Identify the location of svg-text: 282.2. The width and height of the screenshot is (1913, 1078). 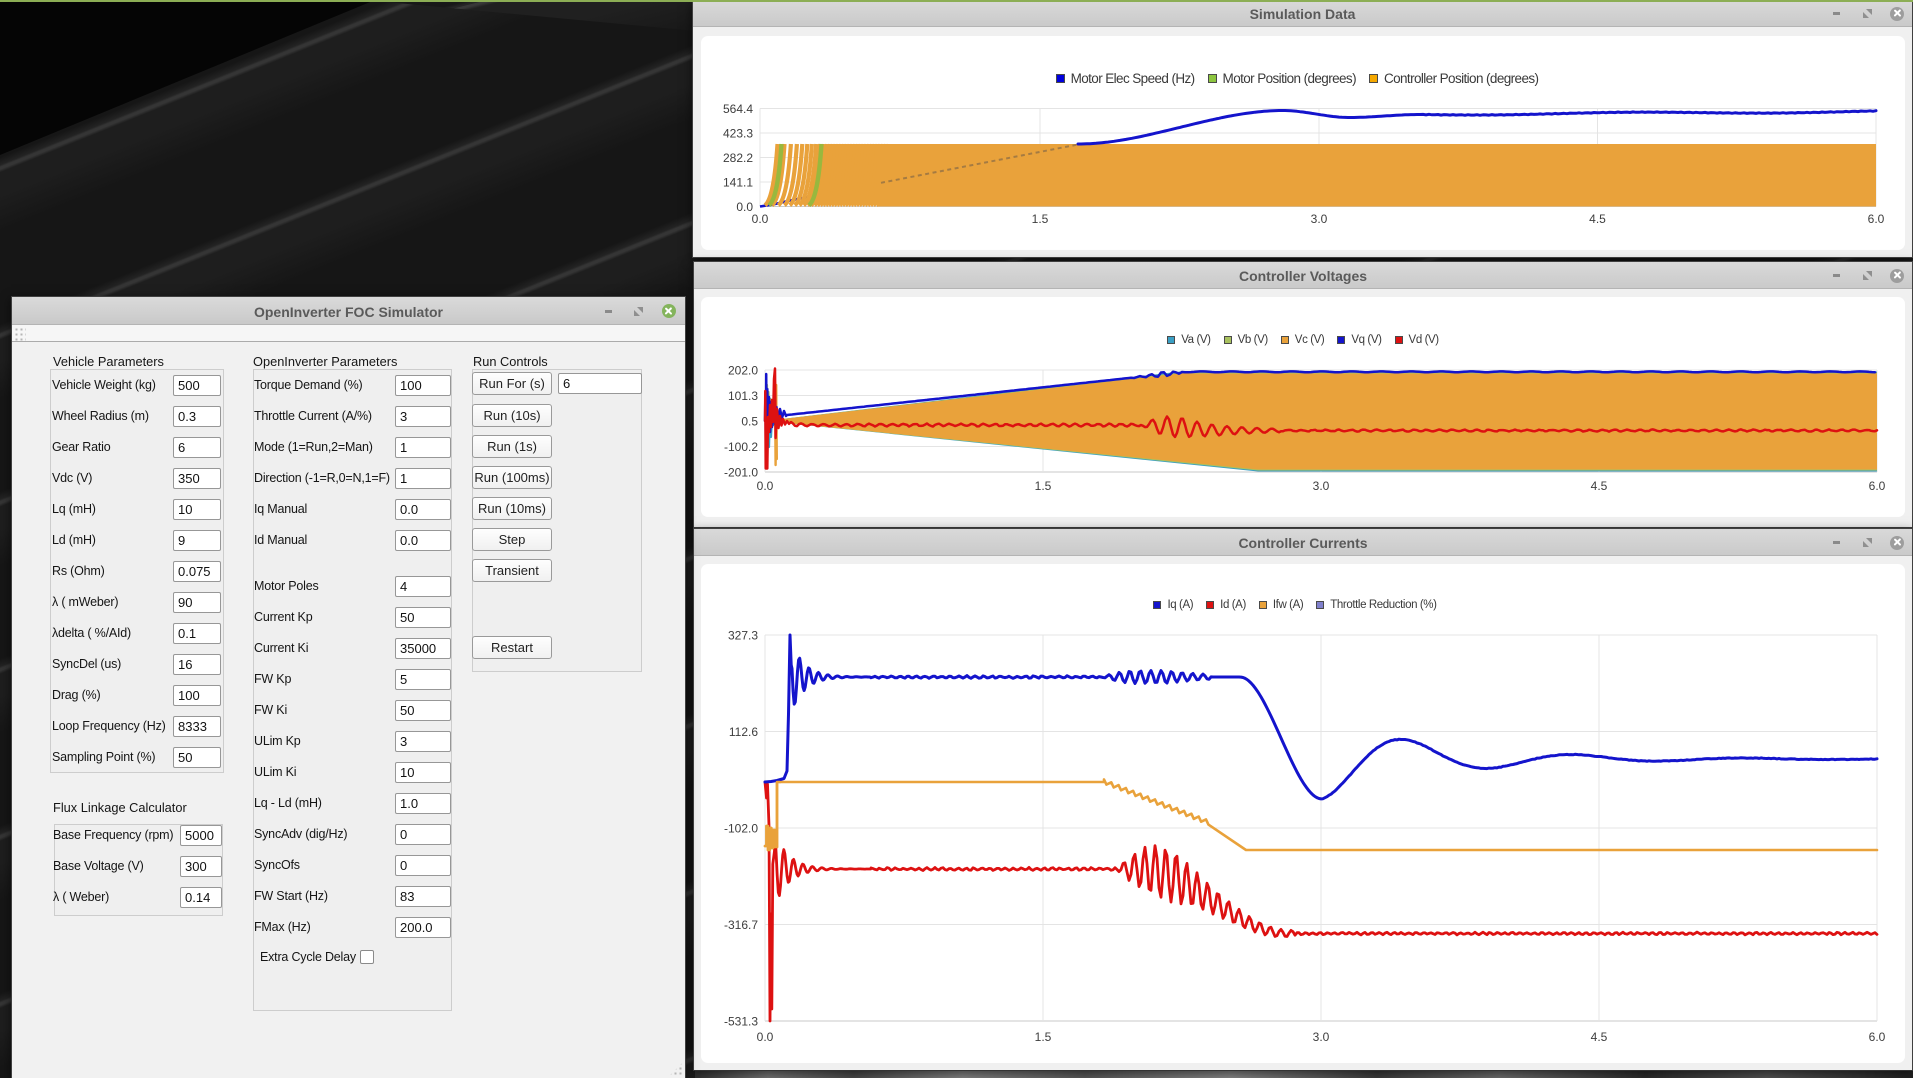
(738, 158).